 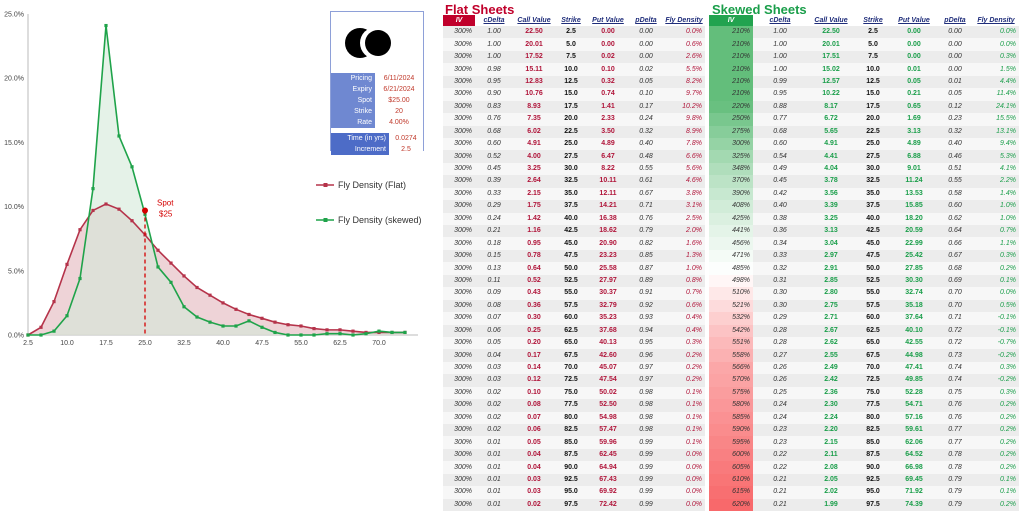 What do you see at coordinates (731, 355) in the screenshot?
I see `cell-iv: 558%` at bounding box center [731, 355].